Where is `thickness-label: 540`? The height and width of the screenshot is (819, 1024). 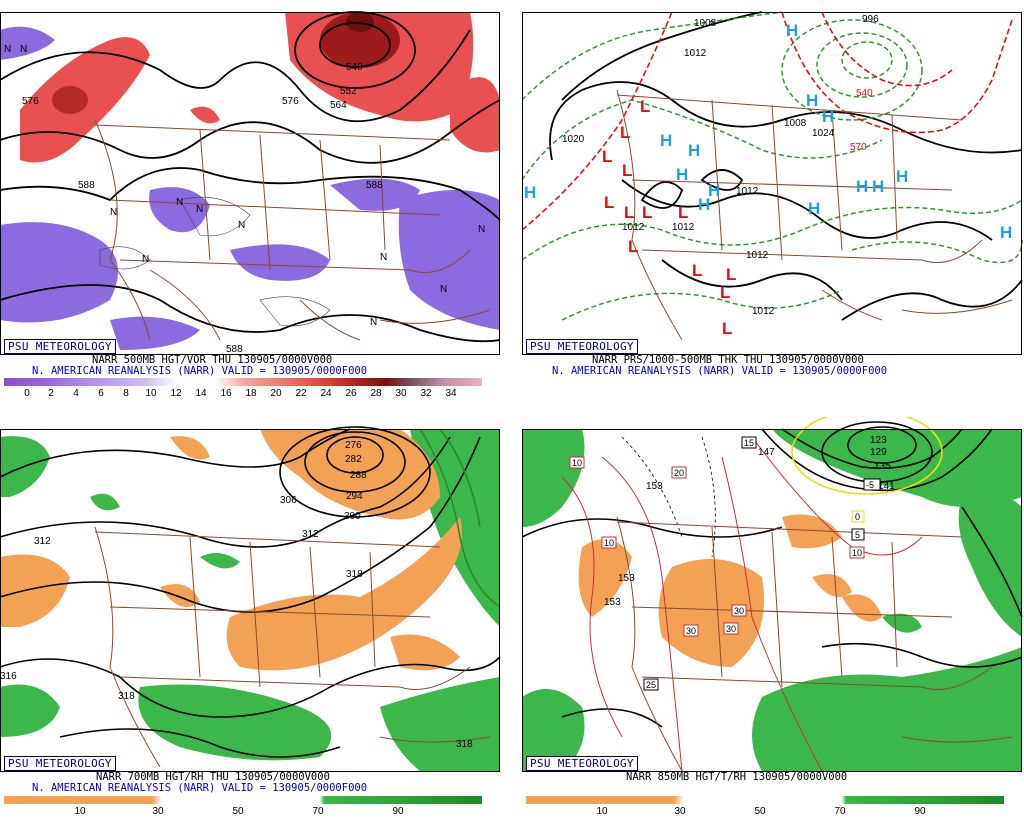
thickness-label: 540 is located at coordinates (864, 93).